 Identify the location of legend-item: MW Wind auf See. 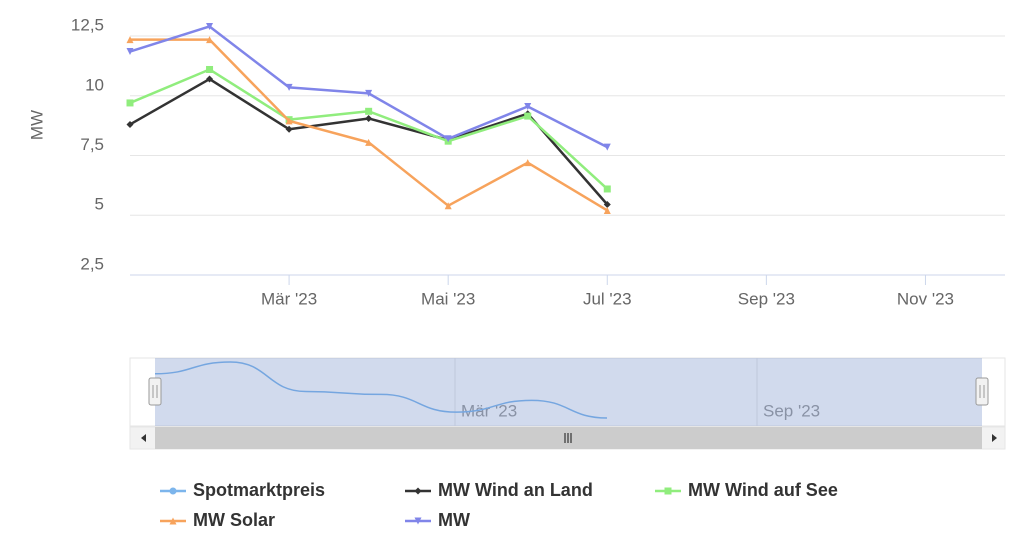
(746, 490).